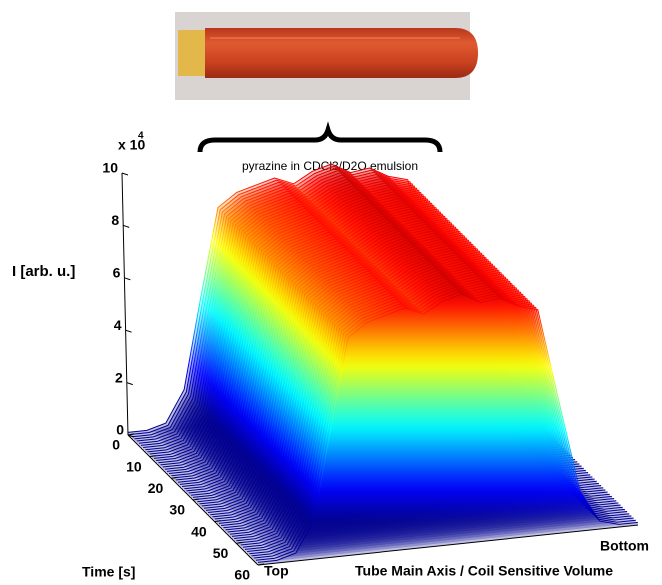  I want to click on z-tick-label: 6, so click(117, 273).